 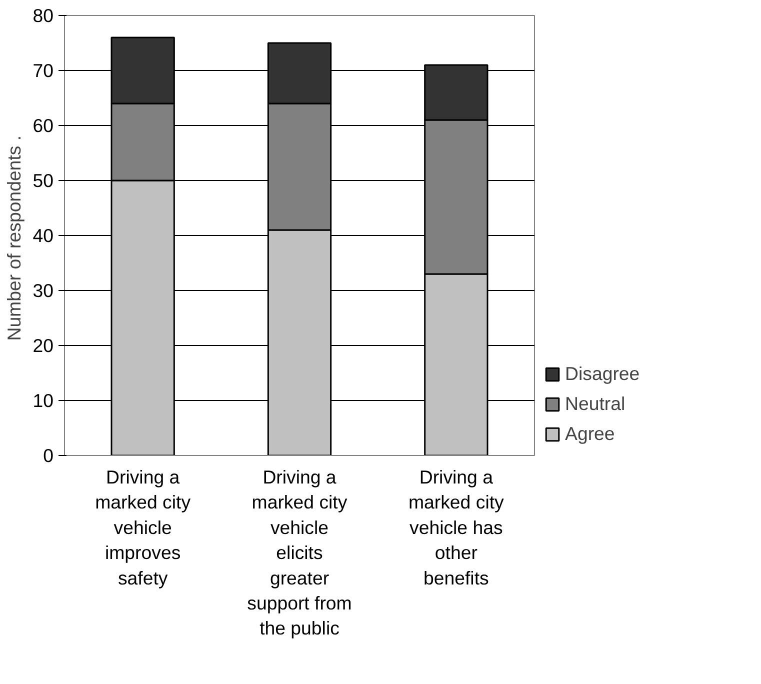 What do you see at coordinates (590, 434) in the screenshot?
I see `legend-label: Agree` at bounding box center [590, 434].